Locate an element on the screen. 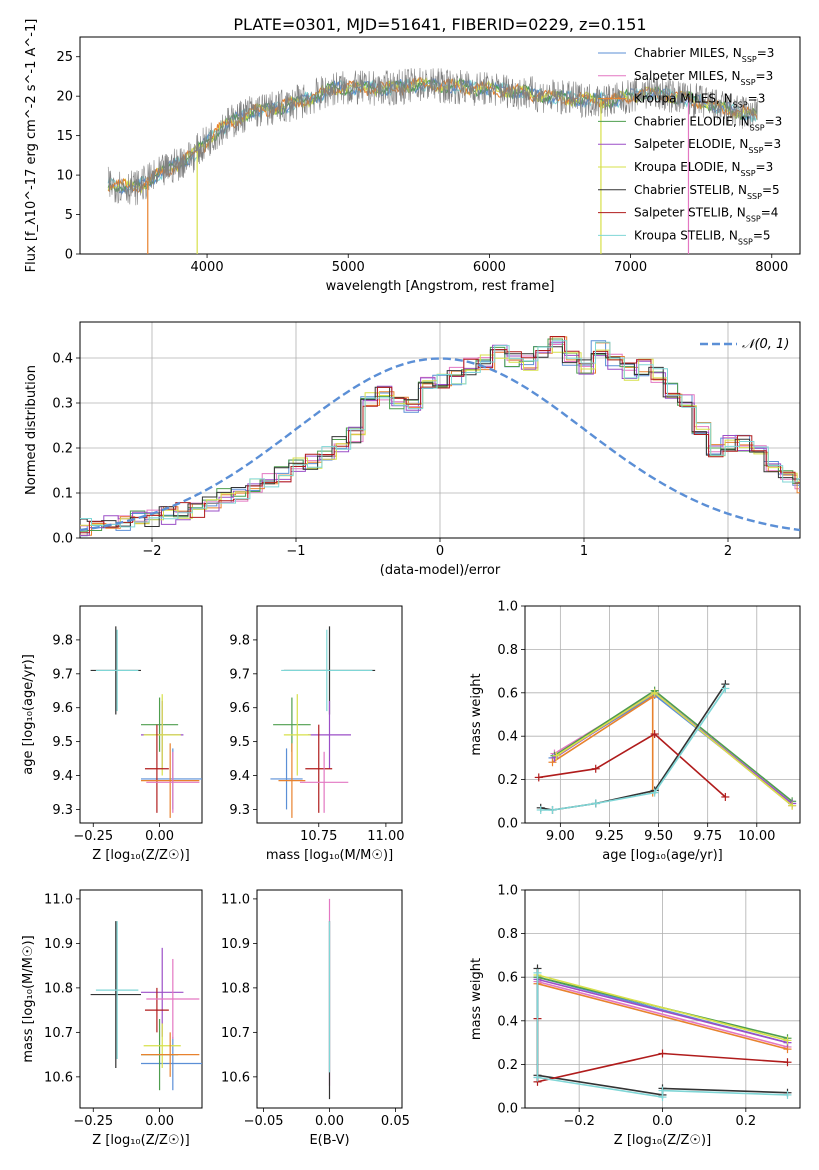  y-tick-label: 0.2 is located at coordinates (62, 449).